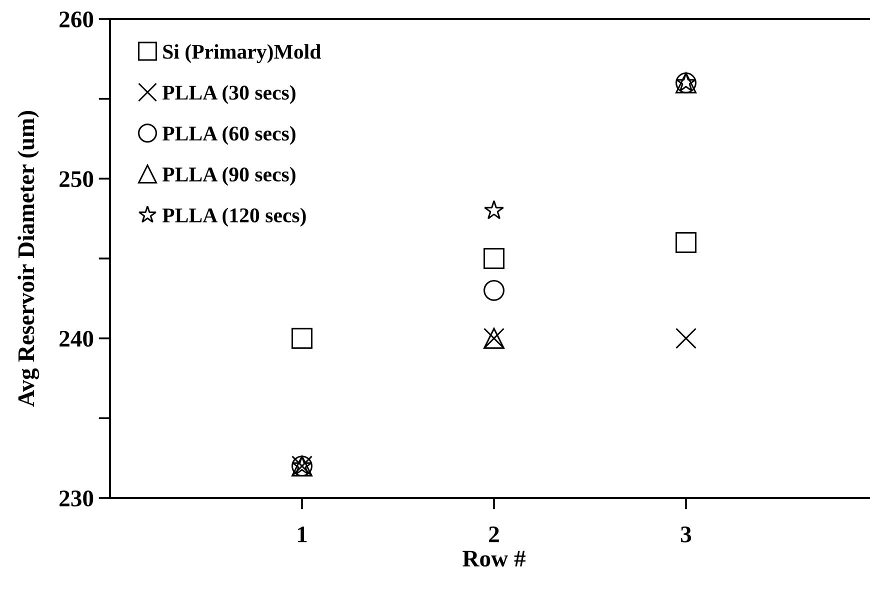 This screenshot has height=598, width=870. What do you see at coordinates (242, 54) in the screenshot?
I see `legend-label: Si (Primary)Mold` at bounding box center [242, 54].